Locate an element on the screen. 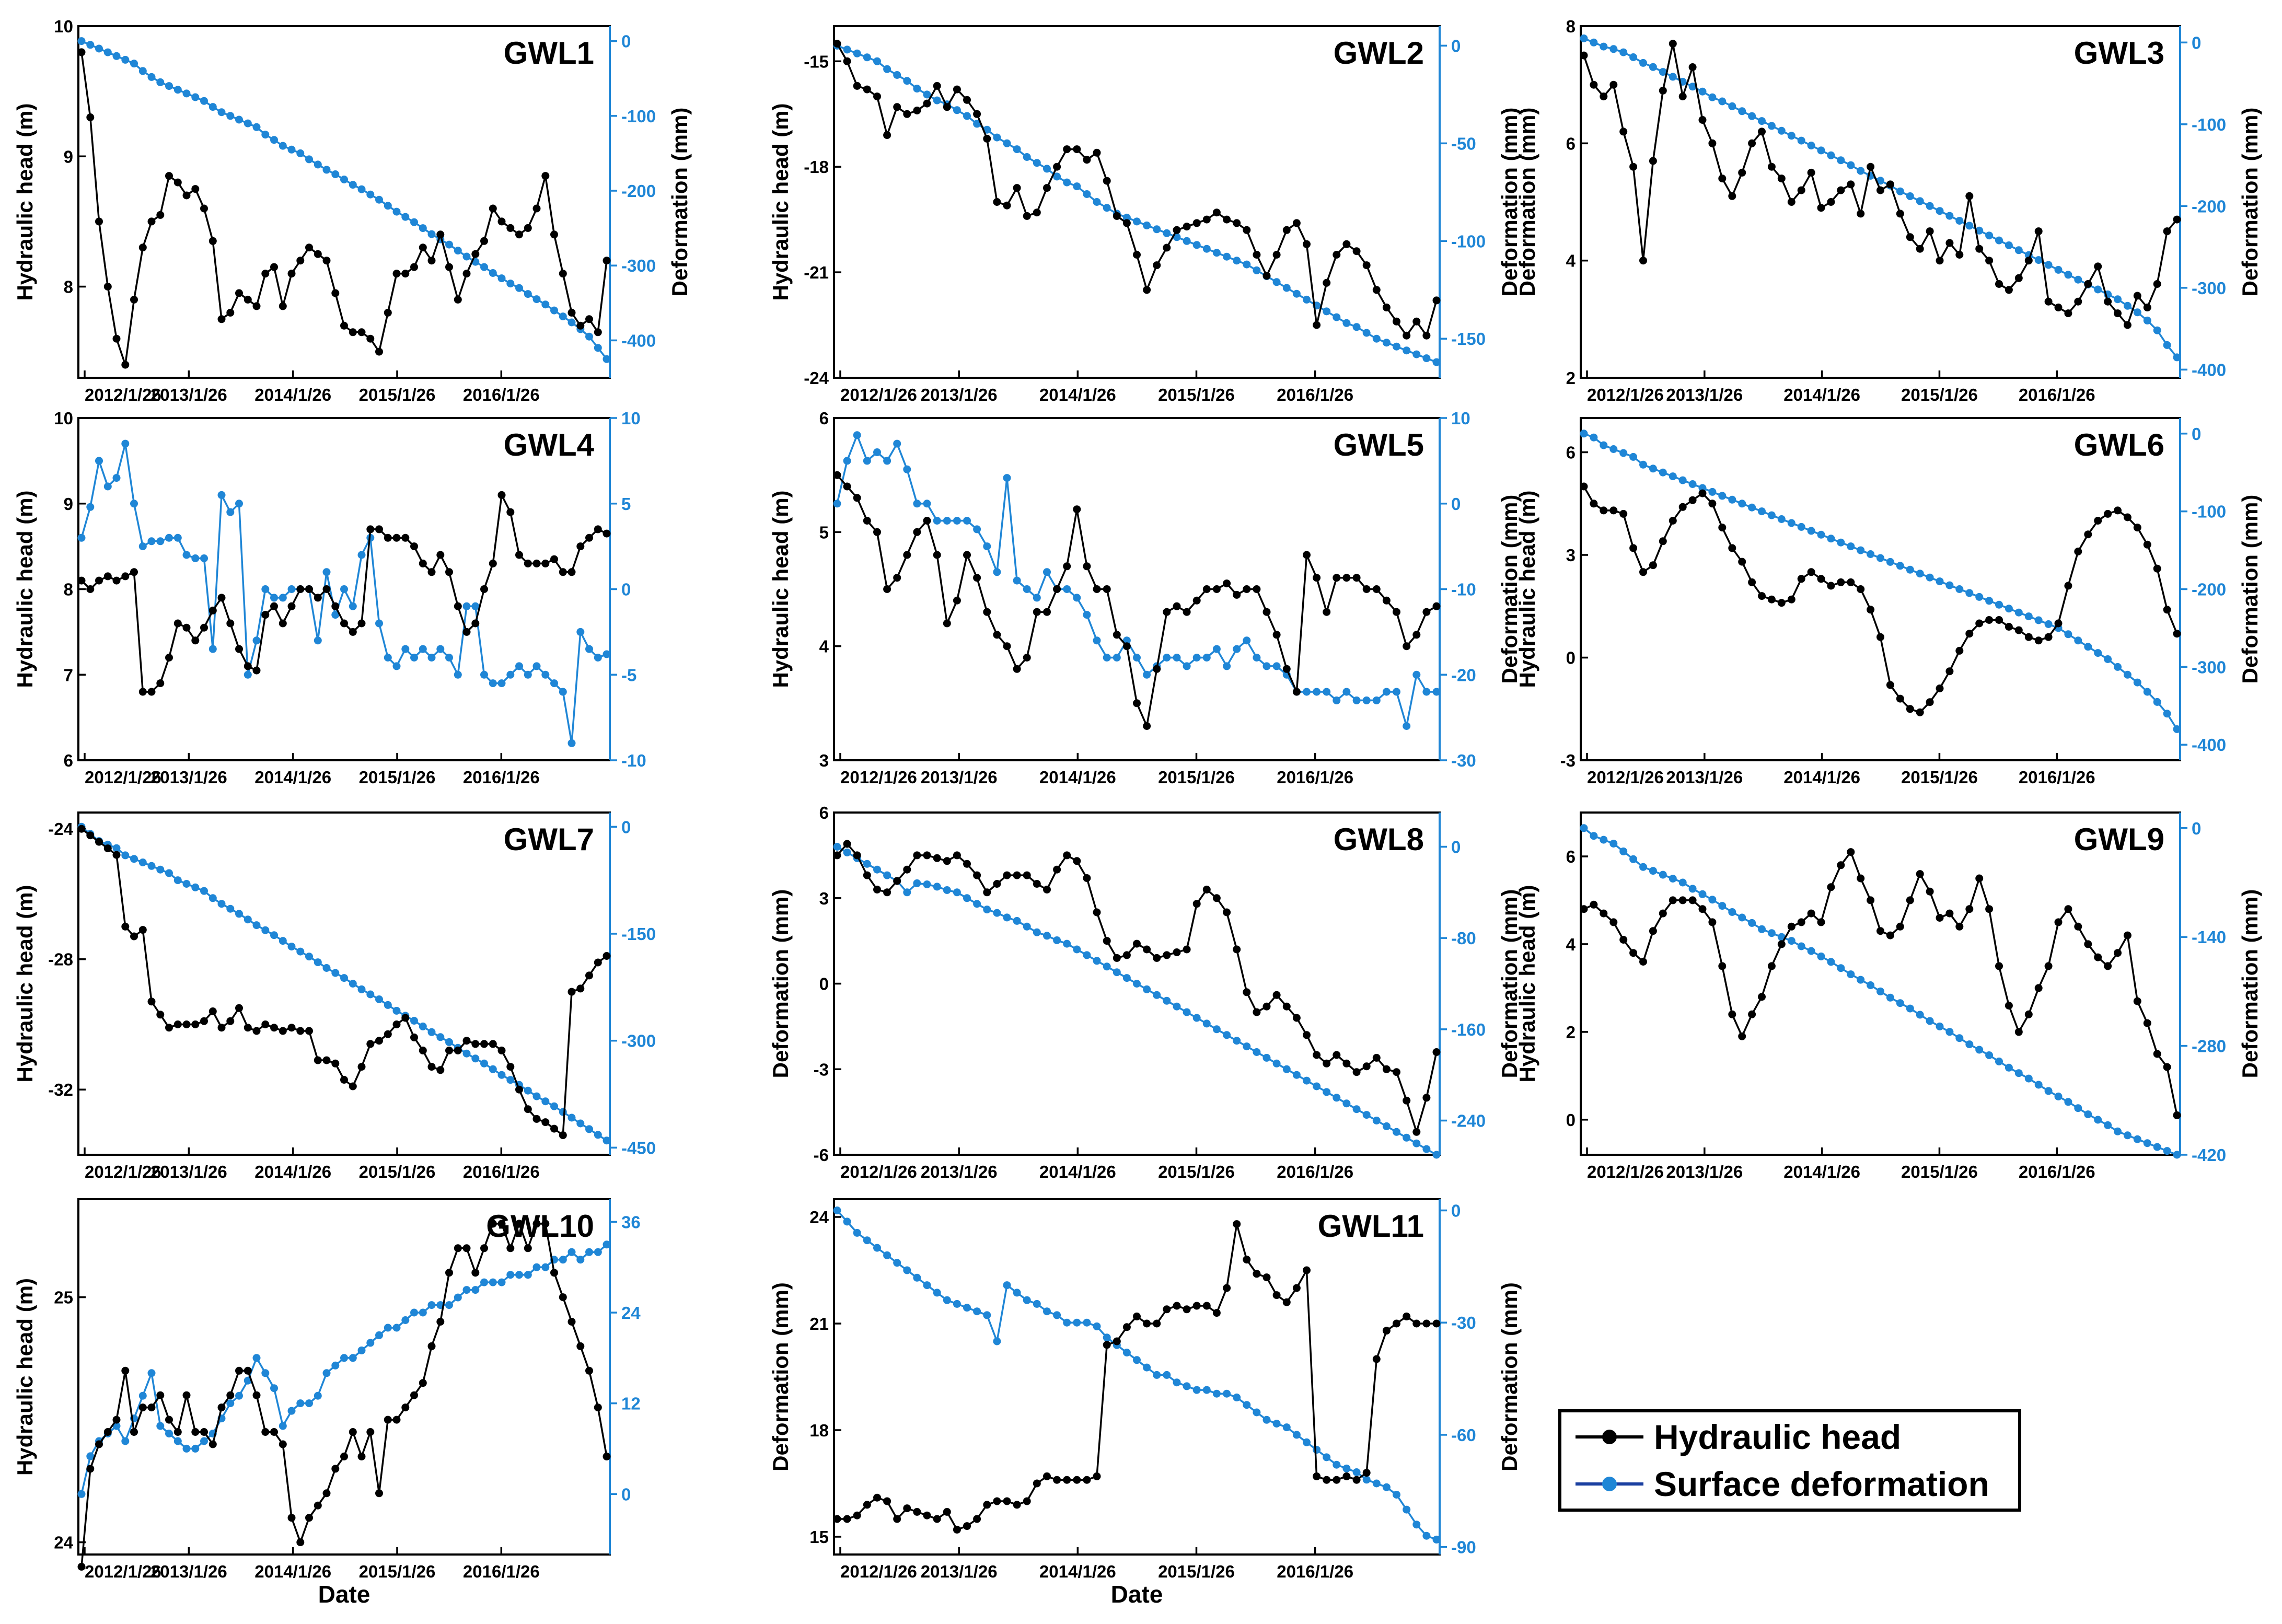 The height and width of the screenshot is (1624, 2282). panel-gwl1-ytick-right-label: 0 is located at coordinates (626, 41).